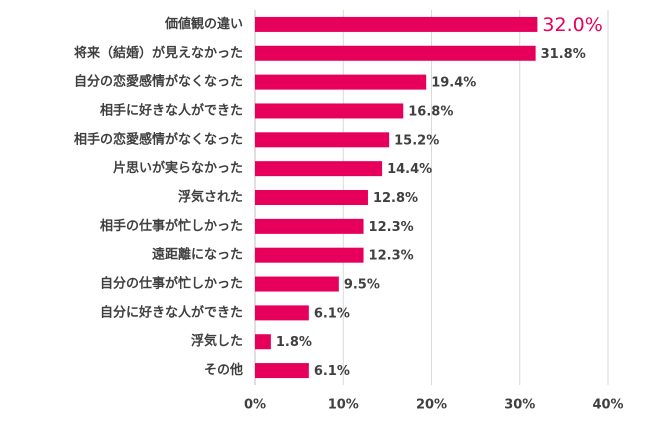 This screenshot has height=428, width=650. Describe the element at coordinates (210, 197) in the screenshot. I see `category-label: 浮気された` at that location.